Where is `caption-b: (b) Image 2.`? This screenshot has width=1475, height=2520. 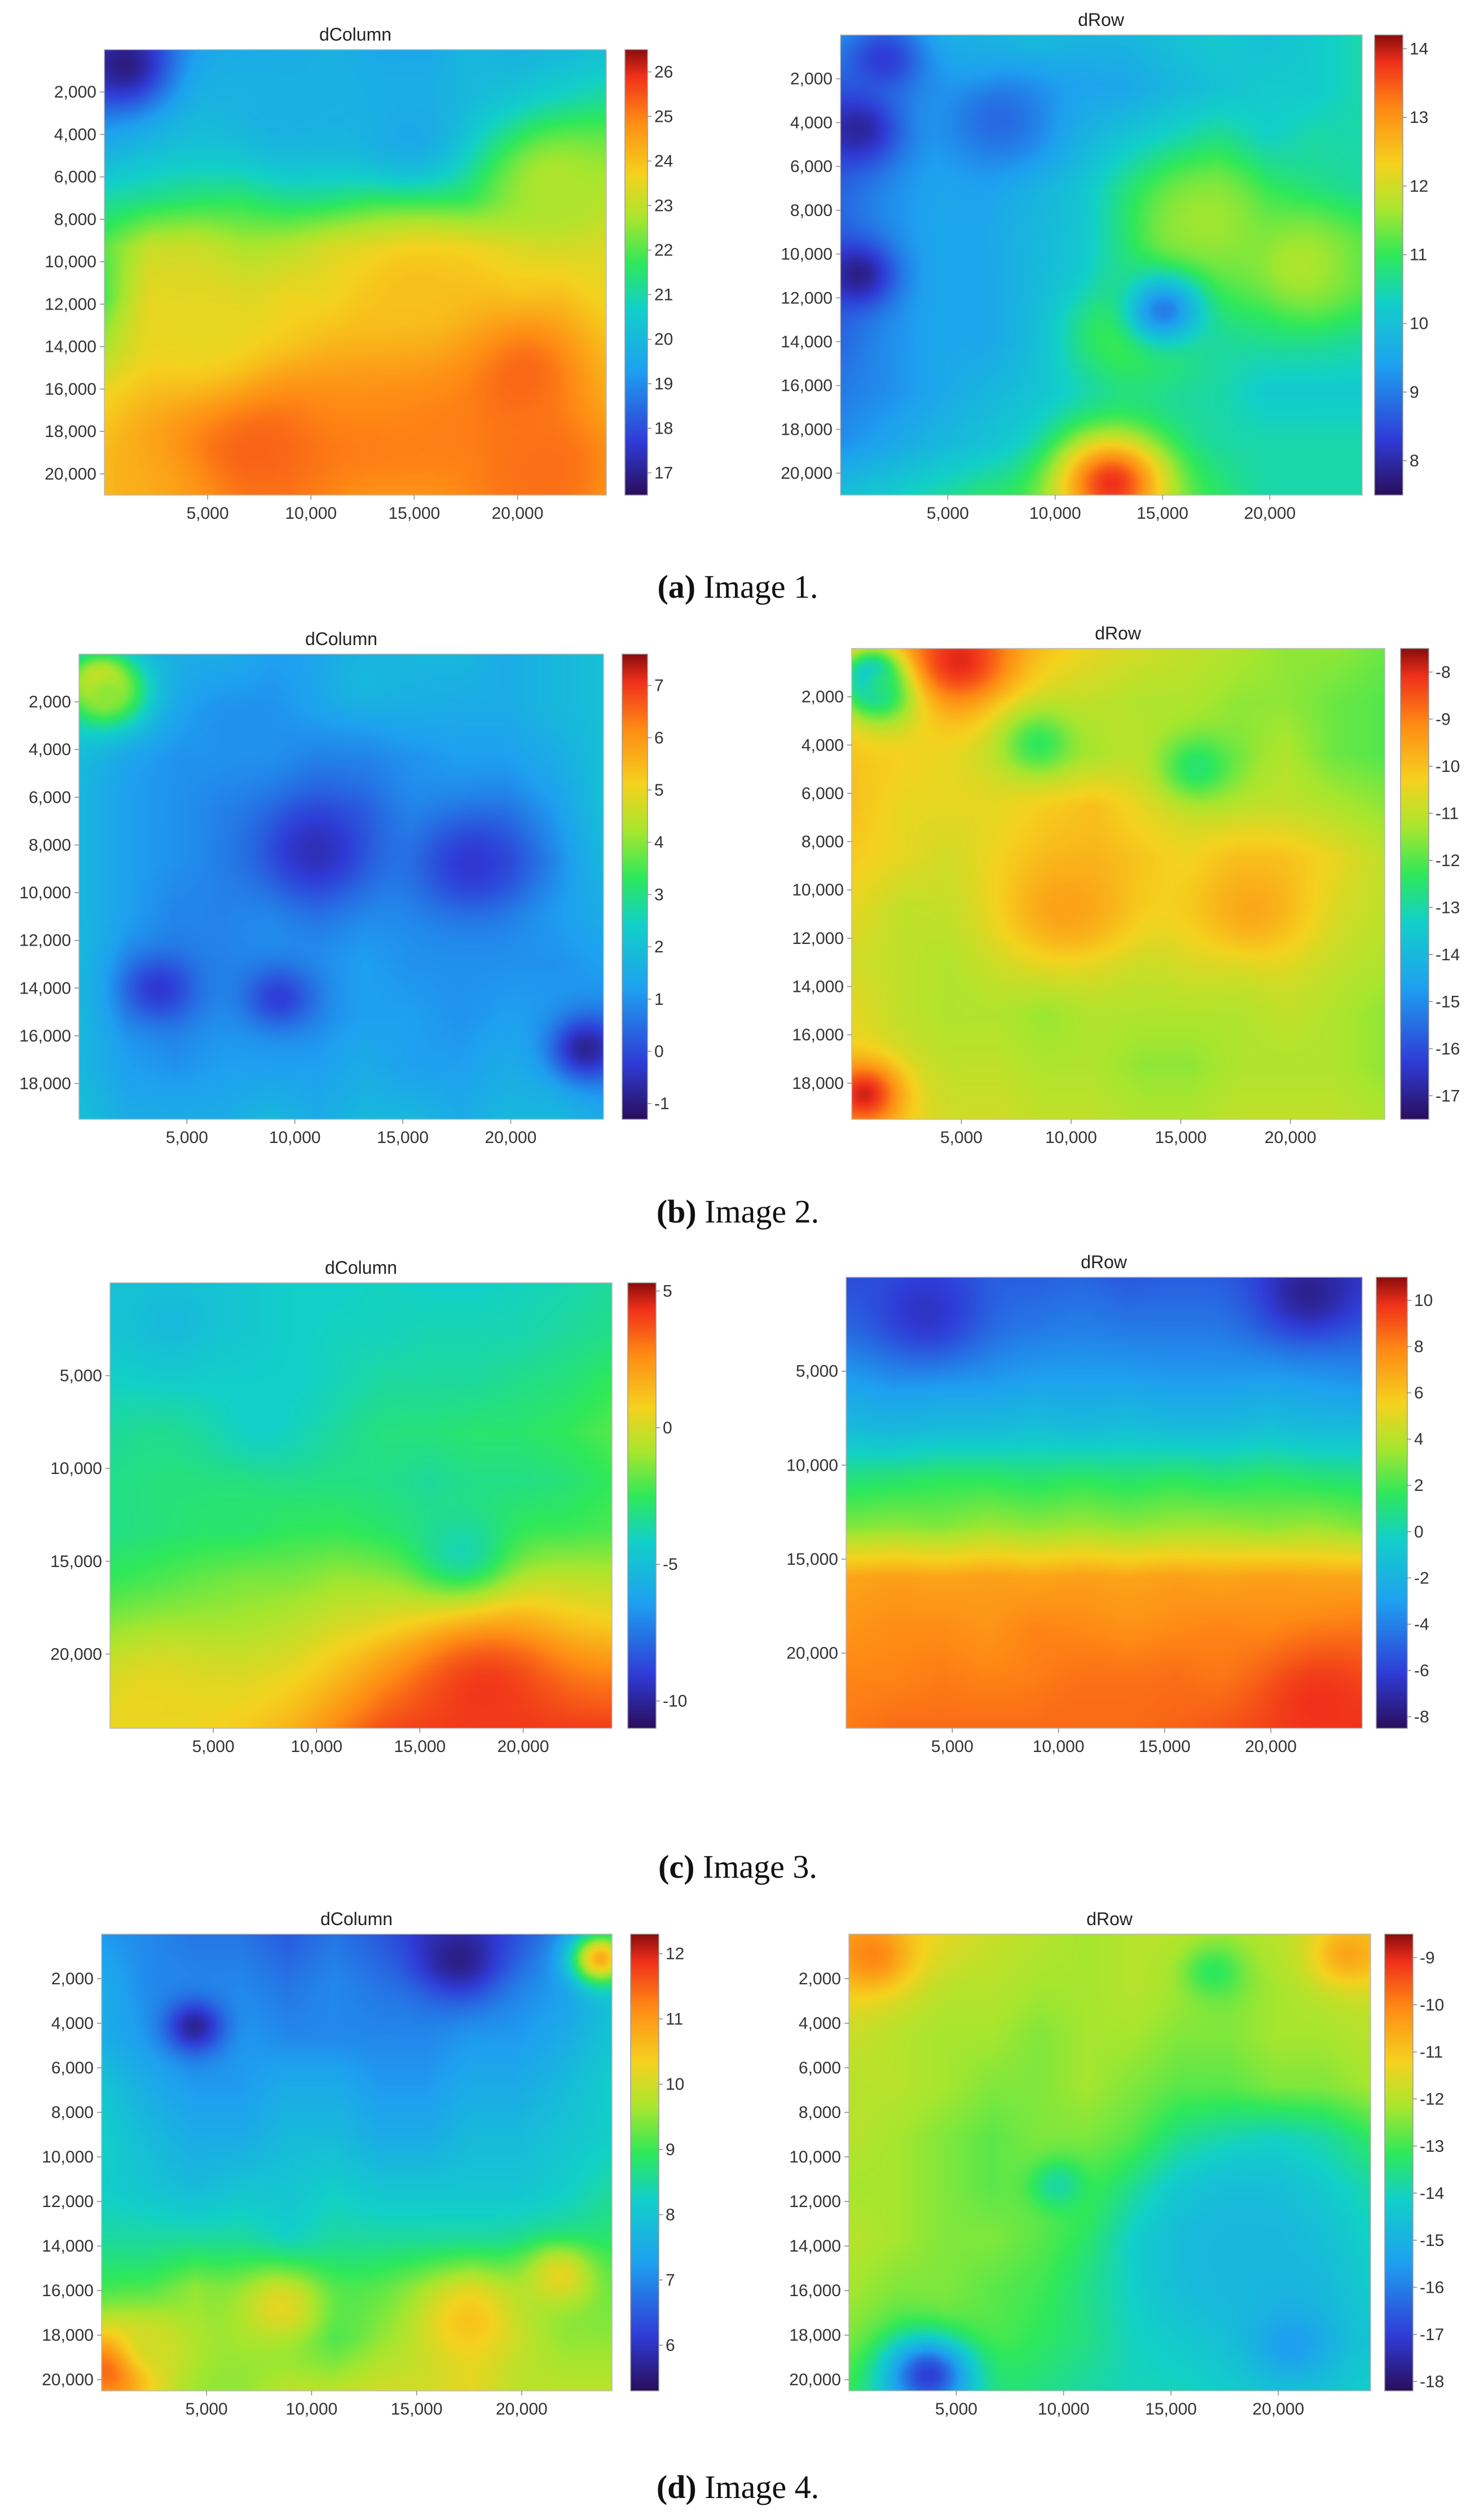
caption-b: (b) Image 2. is located at coordinates (738, 1211).